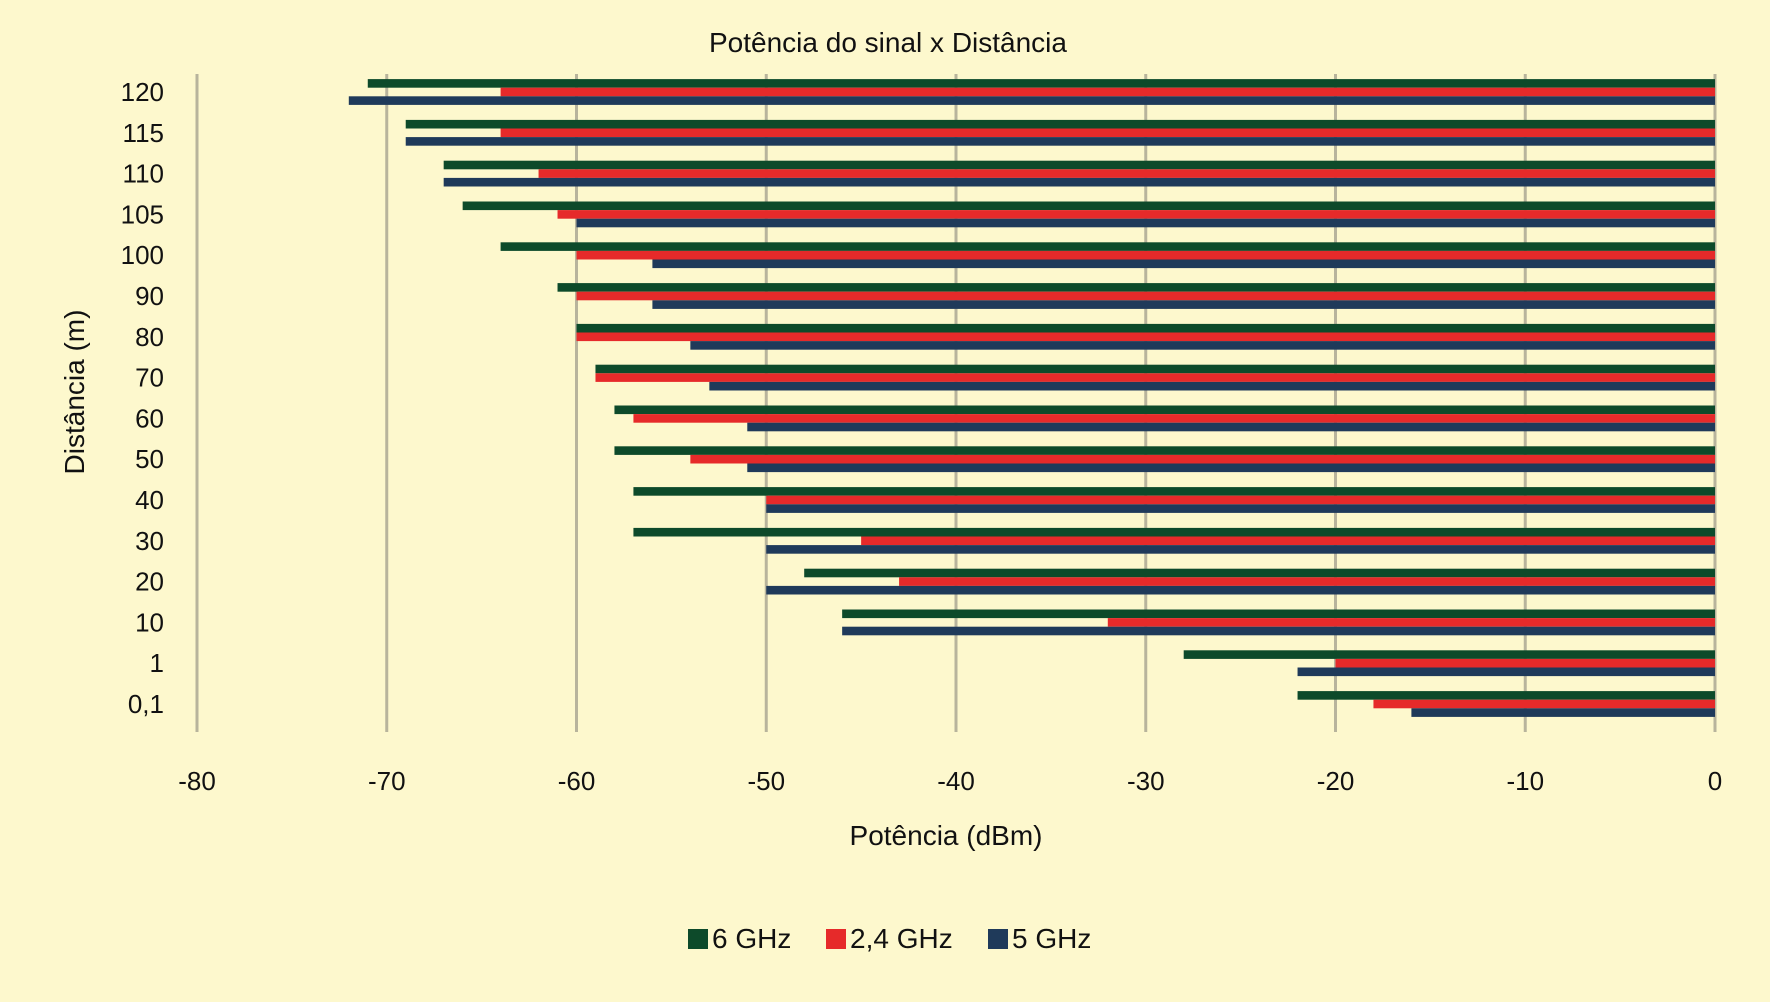 The width and height of the screenshot is (1770, 1002). Describe the element at coordinates (1715, 781) in the screenshot. I see `x-tick-label: 0` at that location.